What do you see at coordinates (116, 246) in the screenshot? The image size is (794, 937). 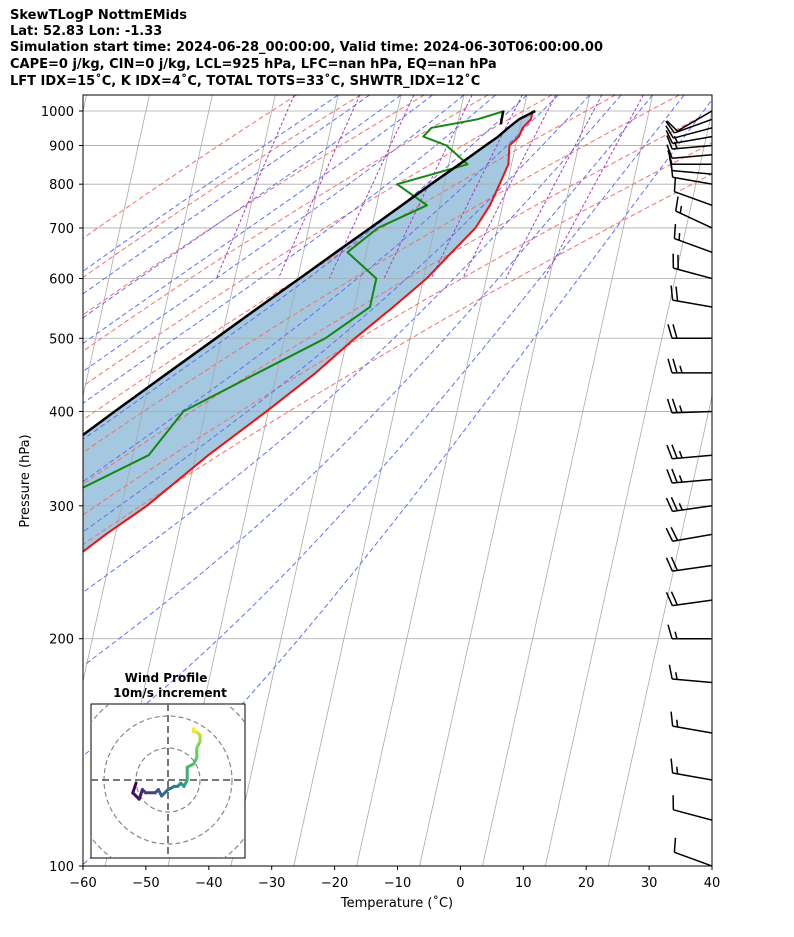 I see `isotherm` at bounding box center [116, 246].